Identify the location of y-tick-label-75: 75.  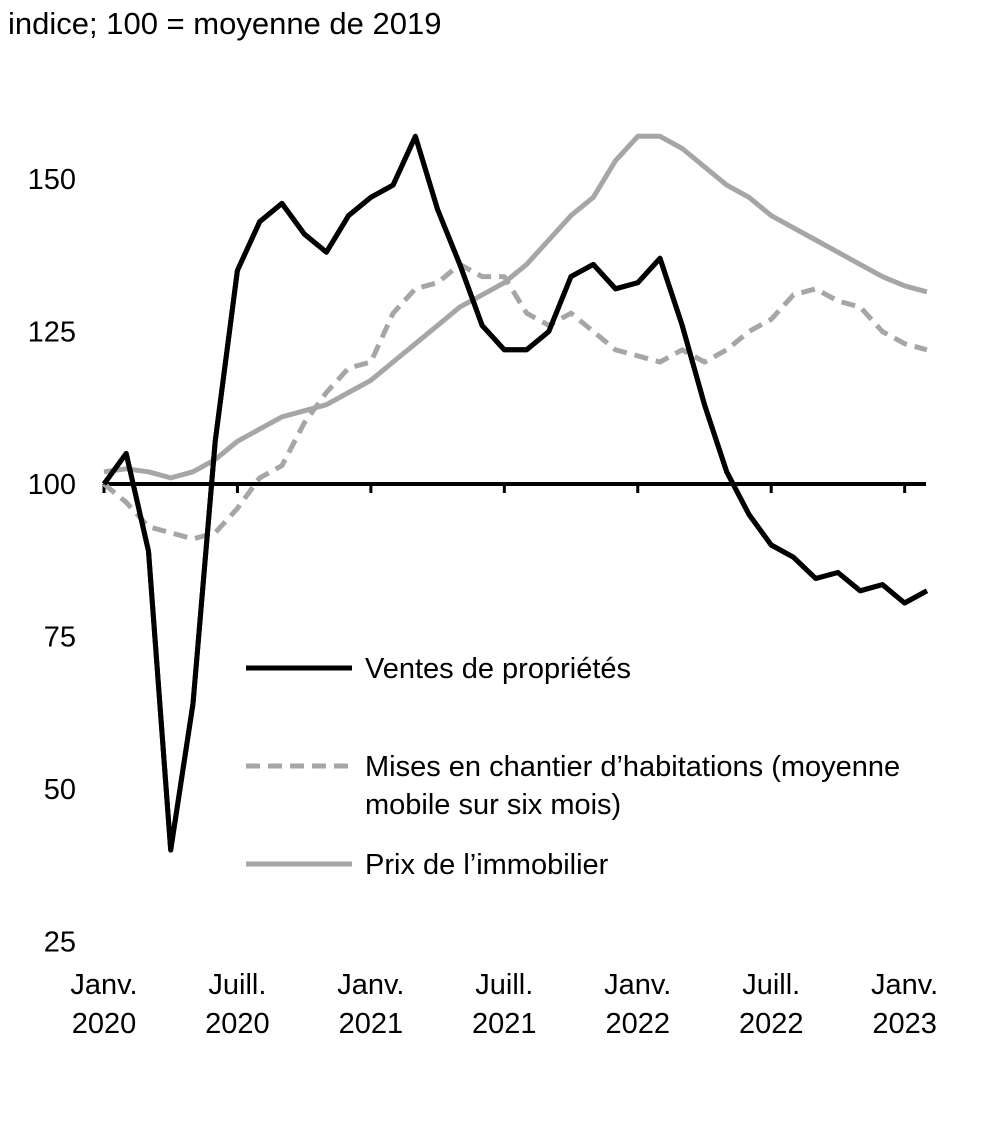
(60, 638).